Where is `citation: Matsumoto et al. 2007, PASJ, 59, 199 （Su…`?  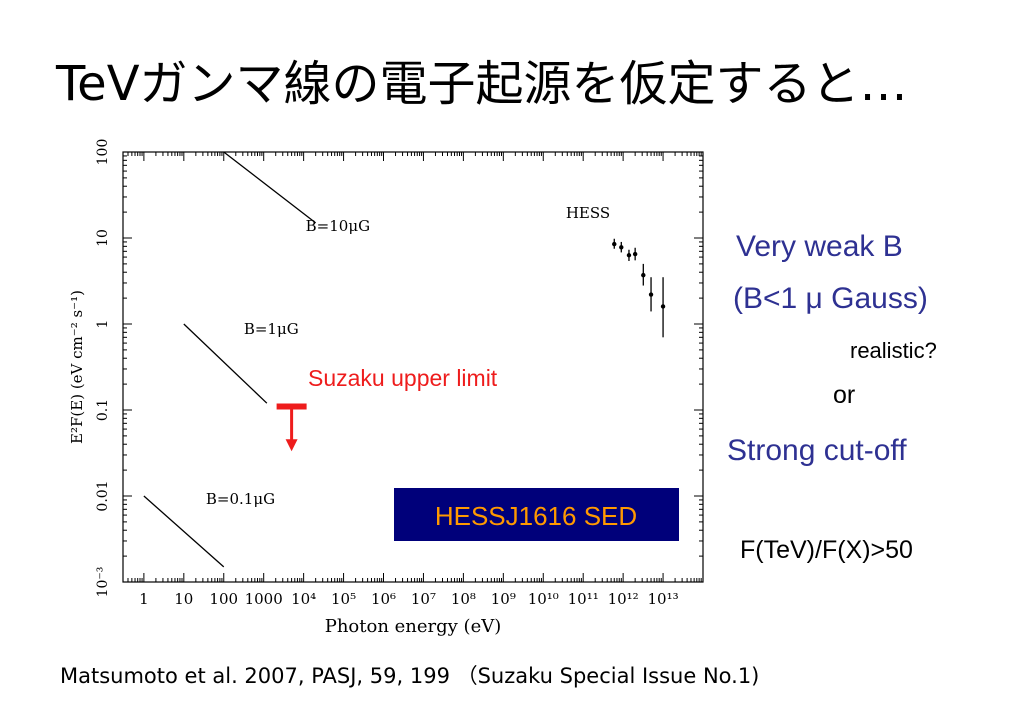
citation: Matsumoto et al. 2007, PASJ, 59, 199 （Su… is located at coordinates (410, 676).